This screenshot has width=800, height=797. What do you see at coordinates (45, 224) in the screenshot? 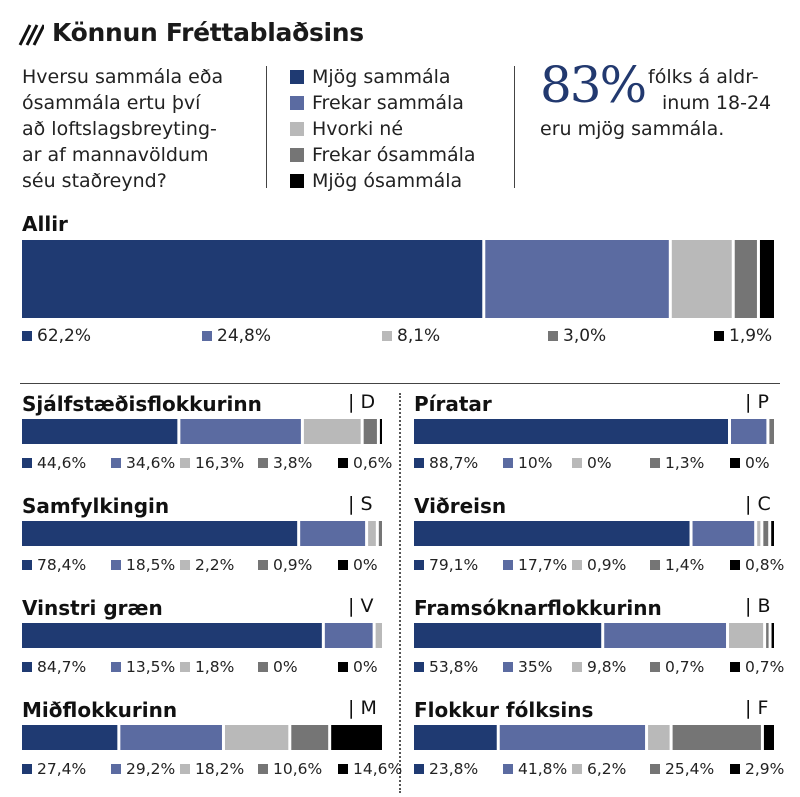
I see `group-title: Allir` at bounding box center [45, 224].